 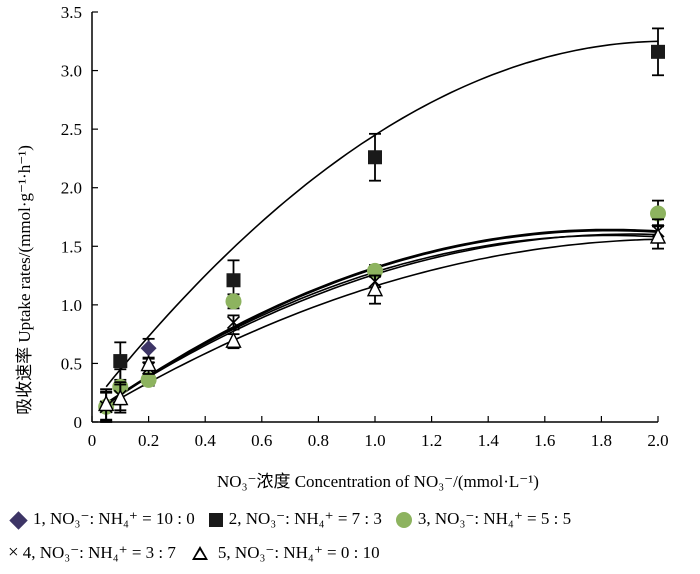 I want to click on legend-label-1: 1, NO₃⁻: NH₄⁺ = 10 : 0, so click(x=114, y=518).